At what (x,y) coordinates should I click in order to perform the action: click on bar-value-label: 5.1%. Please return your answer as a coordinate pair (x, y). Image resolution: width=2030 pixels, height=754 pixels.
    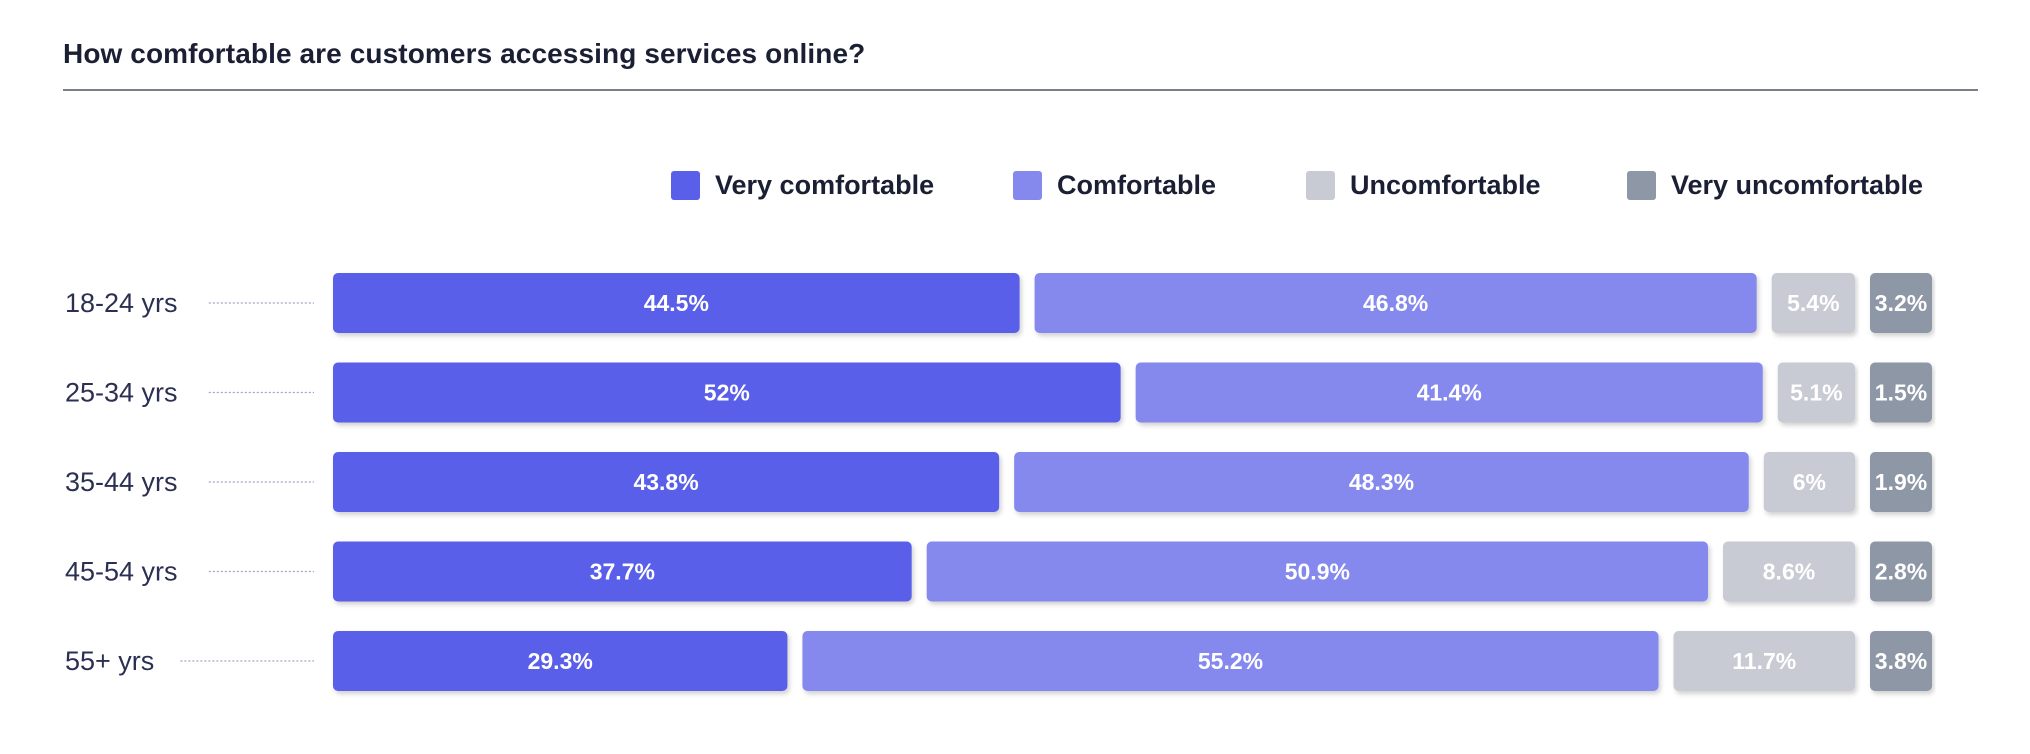
    Looking at the image, I should click on (1816, 393).